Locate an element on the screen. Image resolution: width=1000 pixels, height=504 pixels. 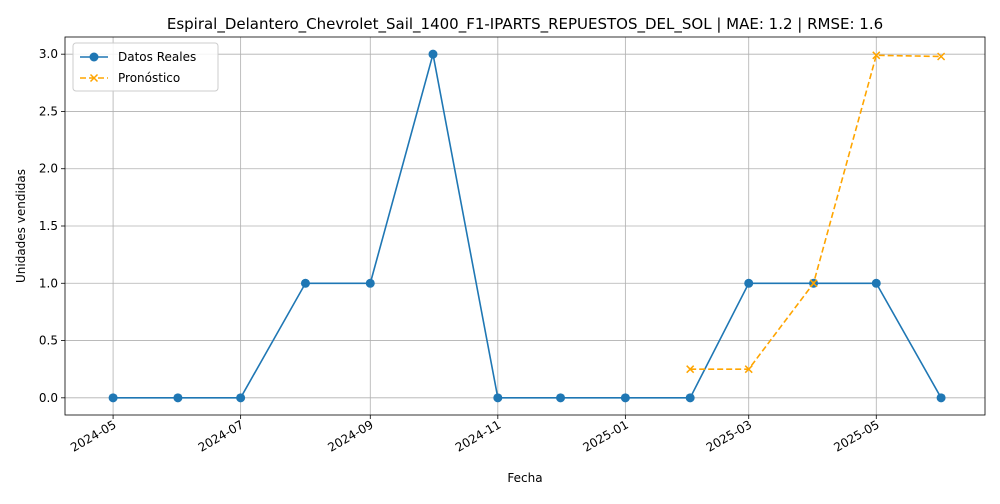
x-tick-label: 2025-05 is located at coordinates (856, 435).